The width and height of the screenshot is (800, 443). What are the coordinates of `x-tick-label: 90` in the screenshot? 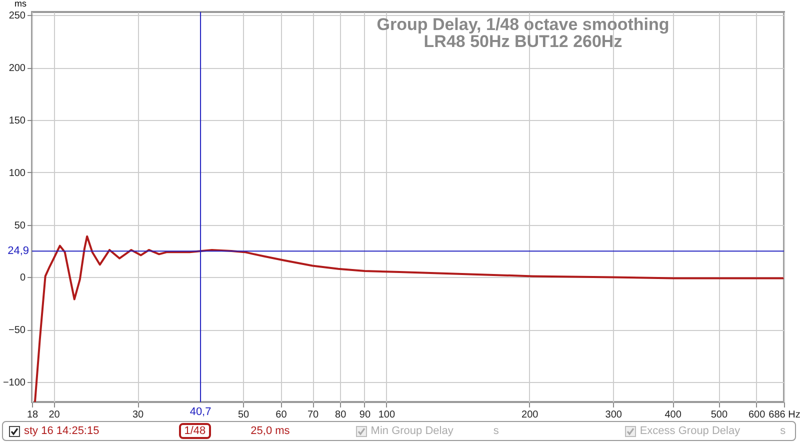 It's located at (365, 415).